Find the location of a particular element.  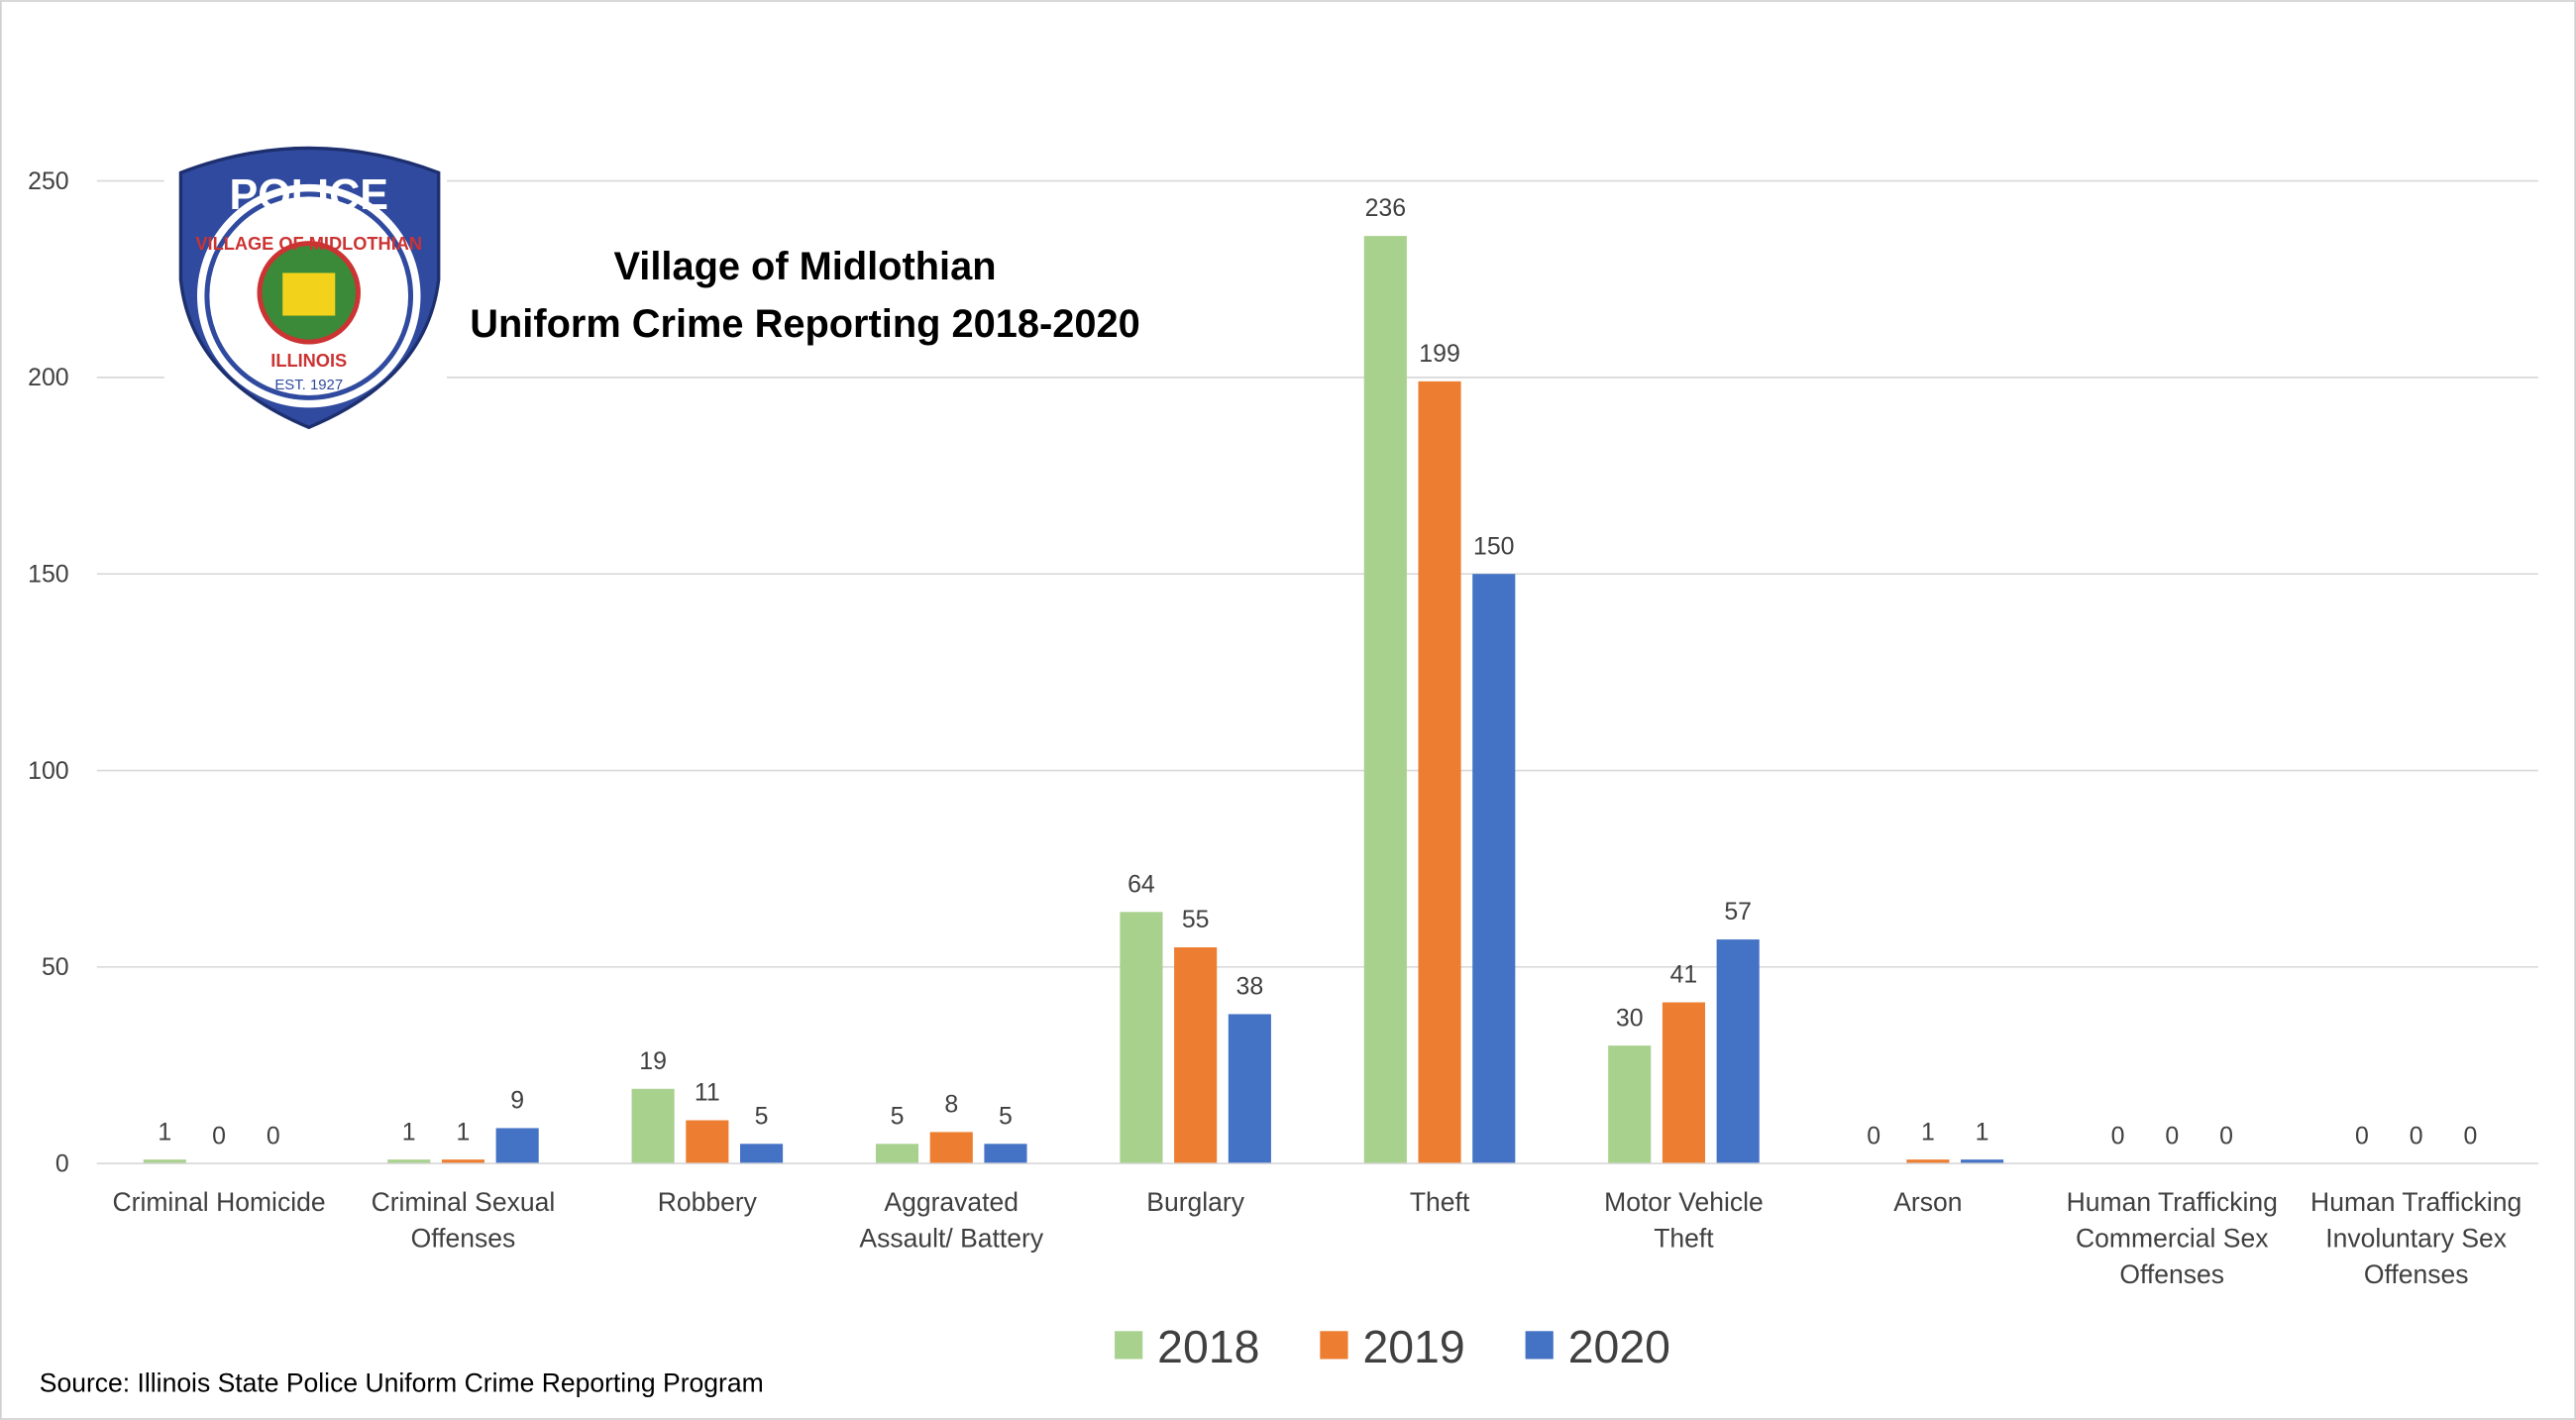

y-tick-label: 50 is located at coordinates (55, 967).